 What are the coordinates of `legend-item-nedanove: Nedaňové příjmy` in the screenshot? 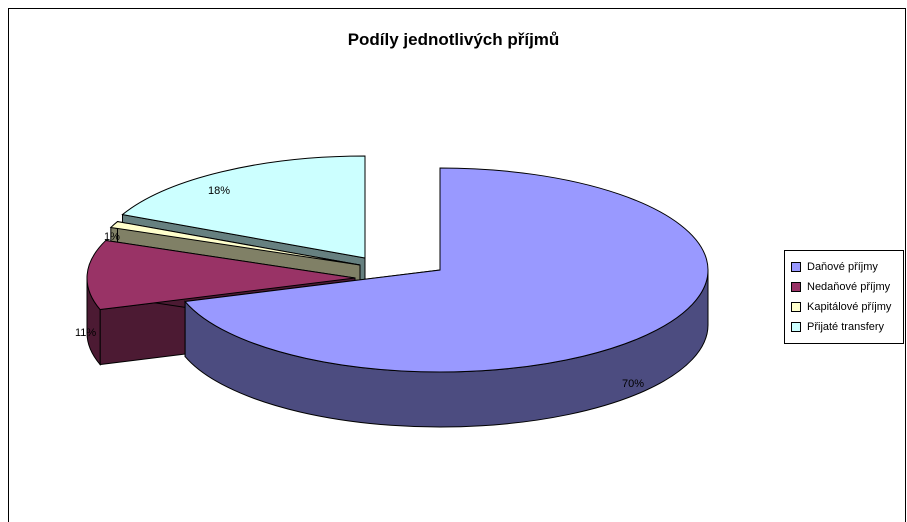 It's located at (847, 287).